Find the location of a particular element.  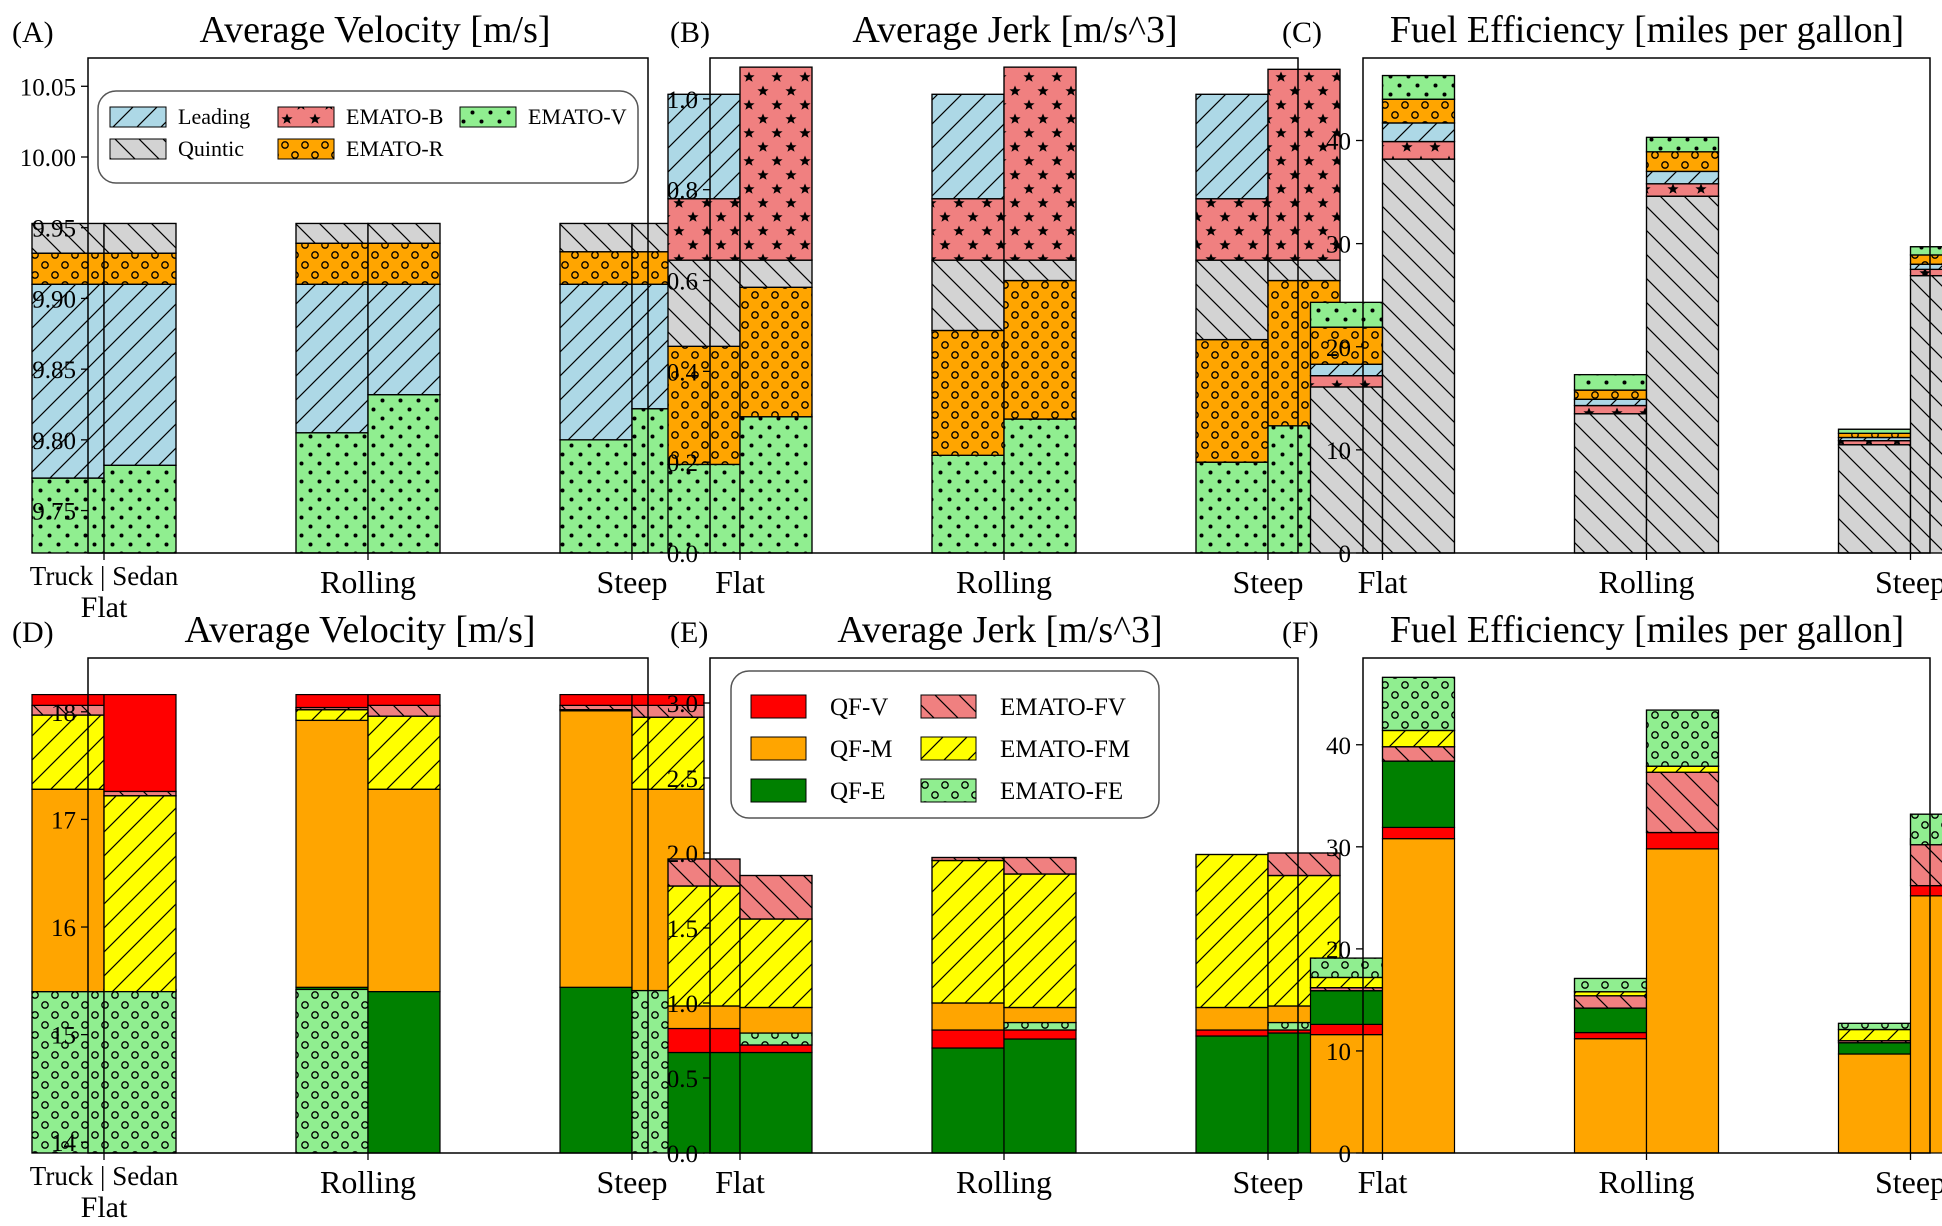

legend-swatch-hatch-emb is located at coordinates (306, 117).